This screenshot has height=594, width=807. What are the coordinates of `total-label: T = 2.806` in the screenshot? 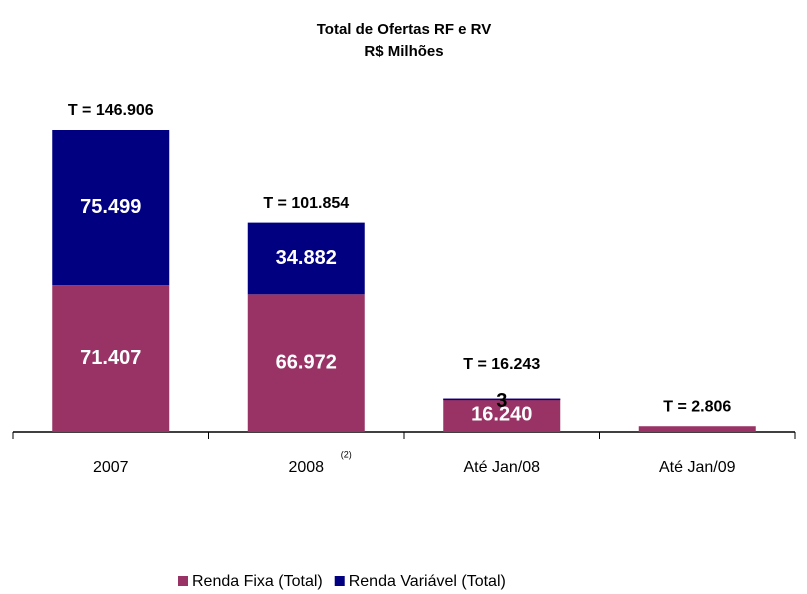 It's located at (697, 406).